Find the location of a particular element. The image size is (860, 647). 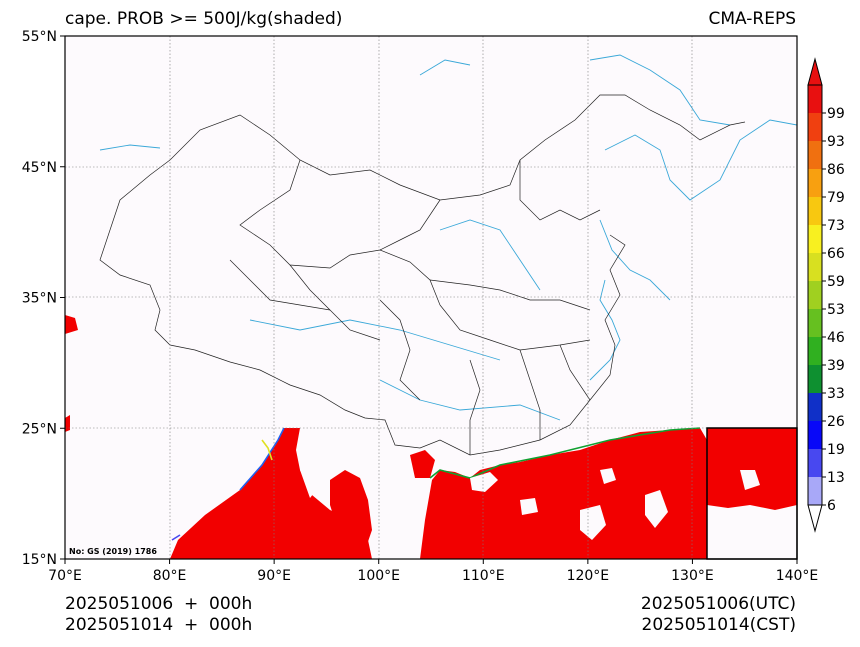

map-review-number: No: GS (2019) 1786 is located at coordinates (113, 551).